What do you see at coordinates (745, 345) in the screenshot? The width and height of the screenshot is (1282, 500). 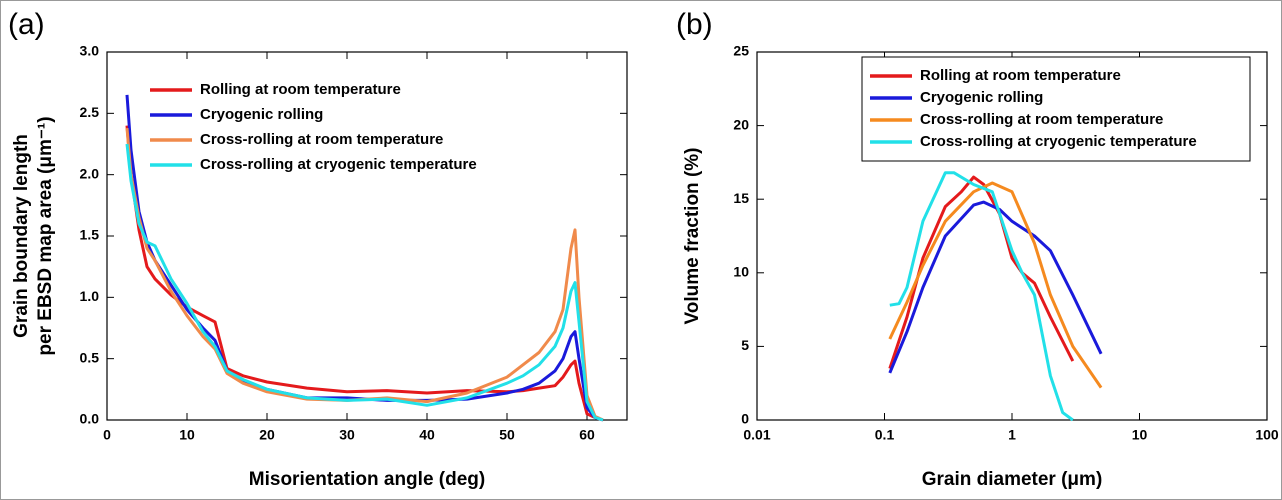 I see `y-tick-label: 5` at bounding box center [745, 345].